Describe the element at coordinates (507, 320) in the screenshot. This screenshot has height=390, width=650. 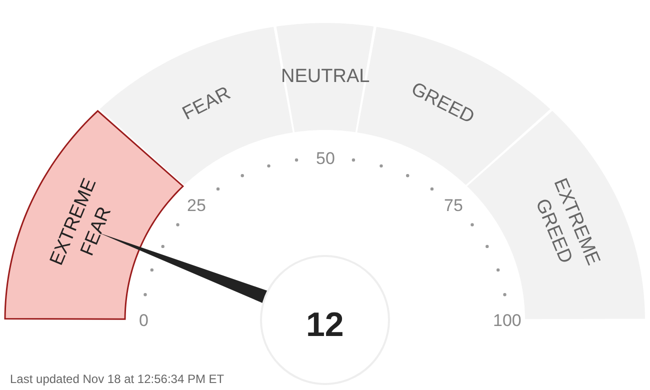
I see `text: 100` at that location.